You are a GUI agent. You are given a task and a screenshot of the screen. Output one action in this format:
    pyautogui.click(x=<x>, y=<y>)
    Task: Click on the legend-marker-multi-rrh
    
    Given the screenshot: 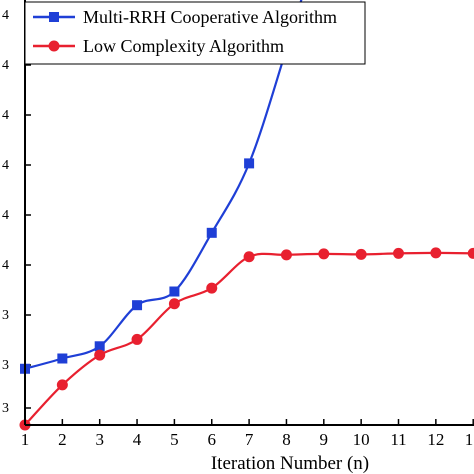 What is the action you would take?
    pyautogui.click(x=54, y=17)
    